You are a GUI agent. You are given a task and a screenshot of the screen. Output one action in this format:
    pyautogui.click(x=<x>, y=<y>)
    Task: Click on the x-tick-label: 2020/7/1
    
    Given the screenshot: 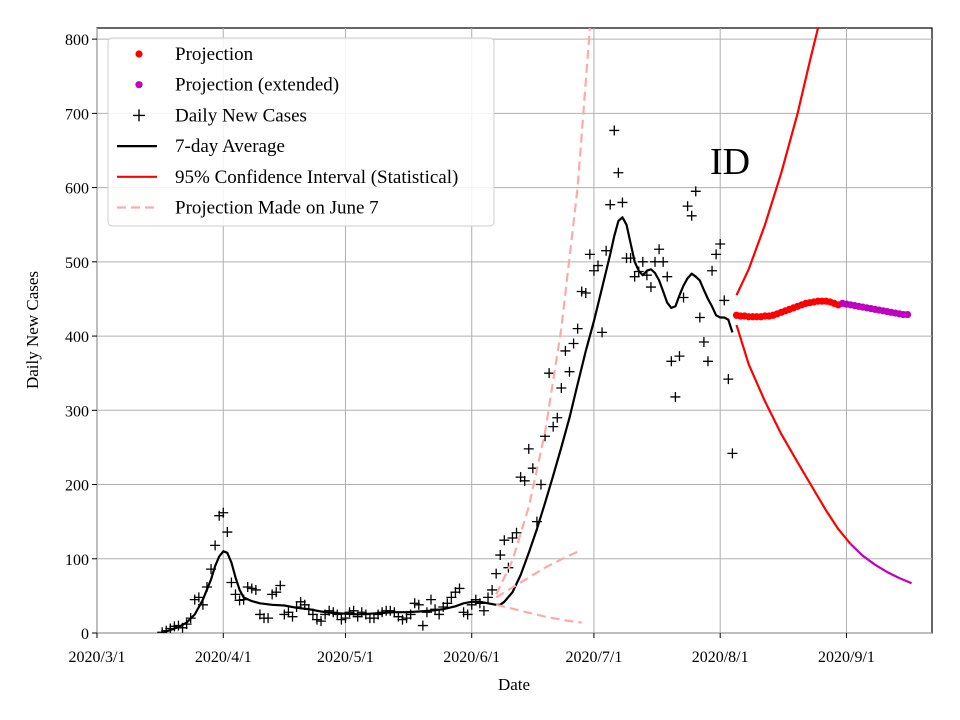 What is the action you would take?
    pyautogui.click(x=593, y=657)
    